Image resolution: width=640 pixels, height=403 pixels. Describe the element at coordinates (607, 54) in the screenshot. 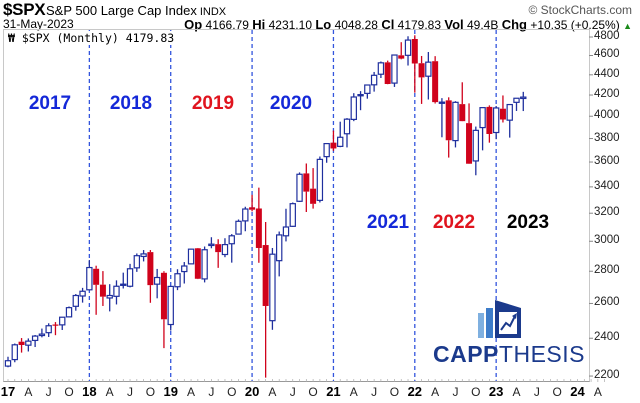

I see `y-tick-label: 4600` at that location.